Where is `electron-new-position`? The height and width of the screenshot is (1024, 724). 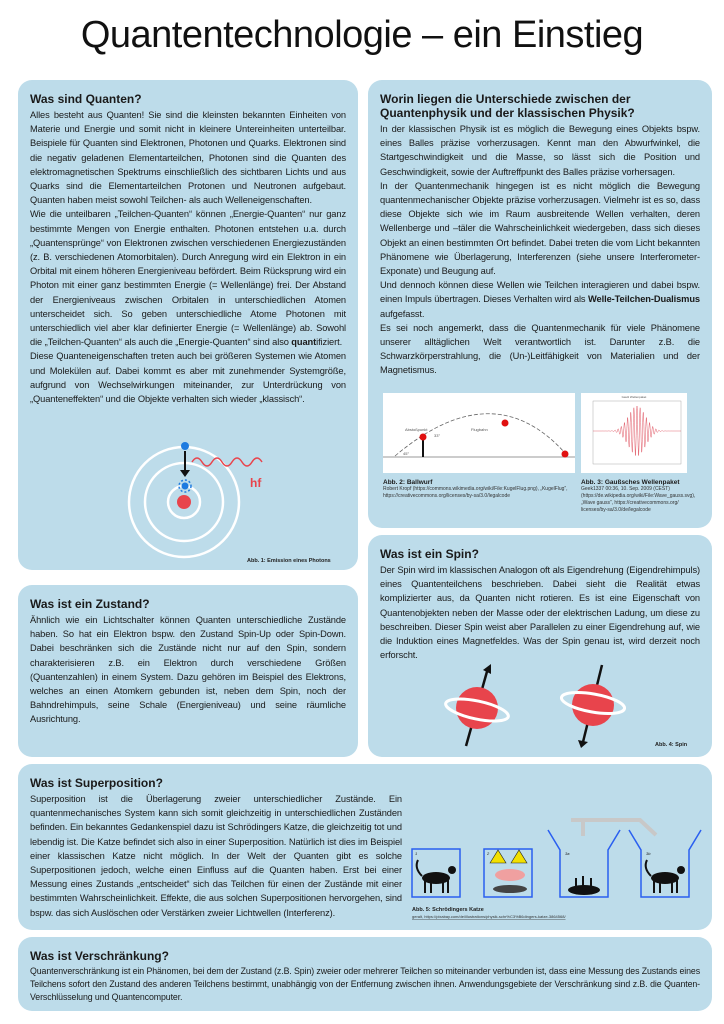
electron-new-position is located at coordinates (185, 486).